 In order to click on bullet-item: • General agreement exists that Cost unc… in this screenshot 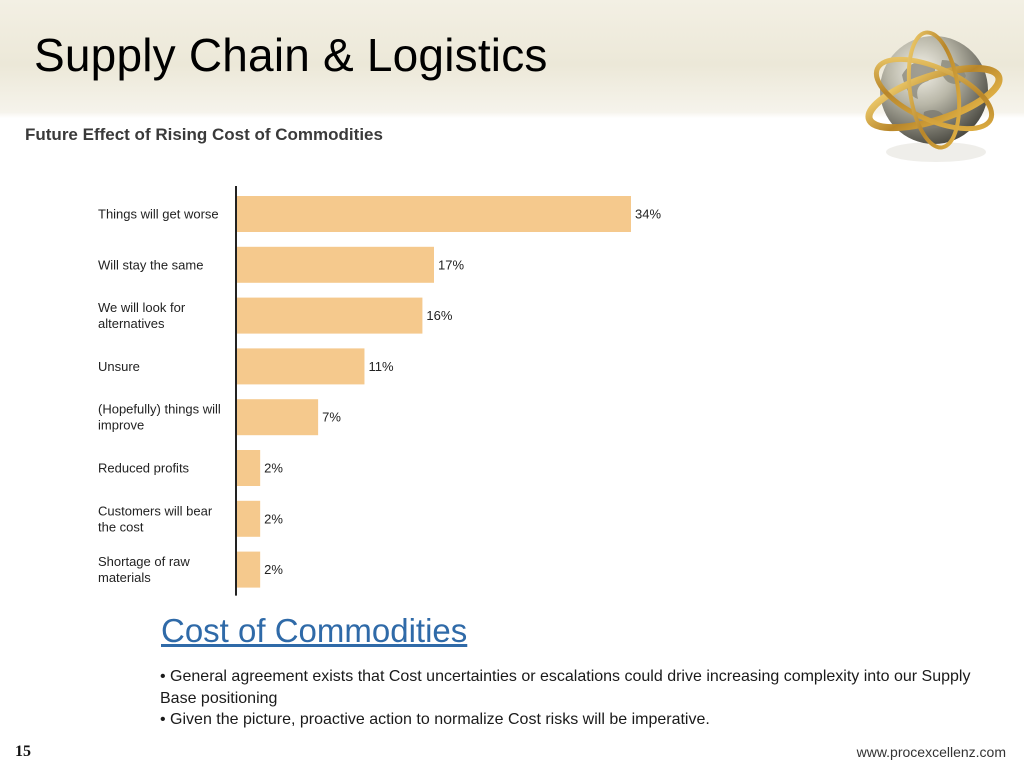, I will do `click(565, 687)`.